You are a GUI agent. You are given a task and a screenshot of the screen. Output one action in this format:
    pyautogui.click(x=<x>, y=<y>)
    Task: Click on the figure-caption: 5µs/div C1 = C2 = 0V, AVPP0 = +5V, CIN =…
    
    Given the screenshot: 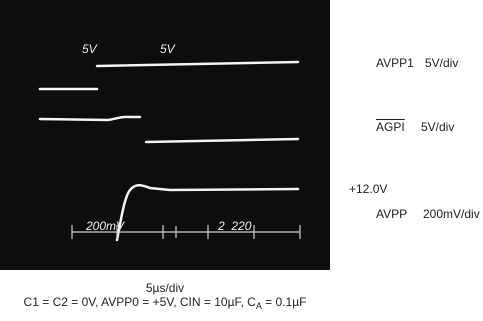 What is the action you would take?
    pyautogui.click(x=165, y=296)
    